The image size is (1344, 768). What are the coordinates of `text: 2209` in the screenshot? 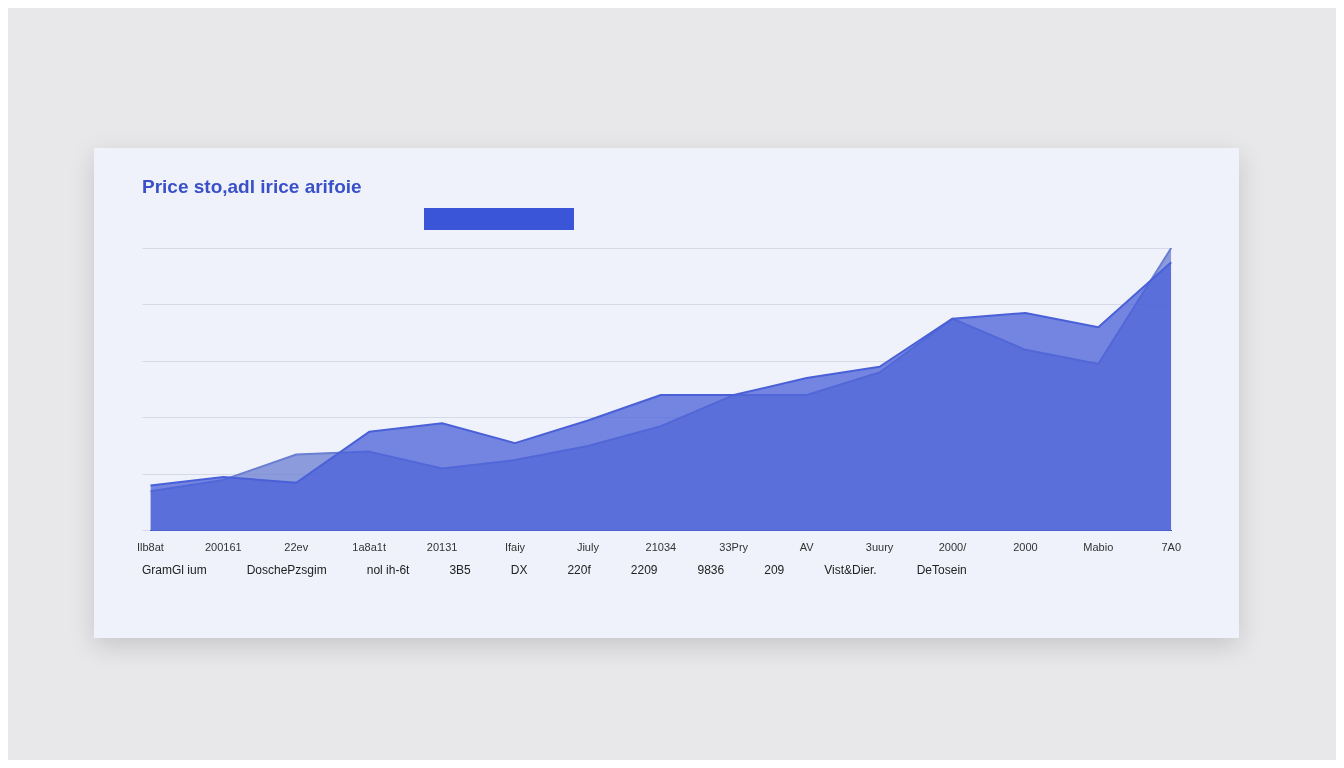 It's located at (644, 570).